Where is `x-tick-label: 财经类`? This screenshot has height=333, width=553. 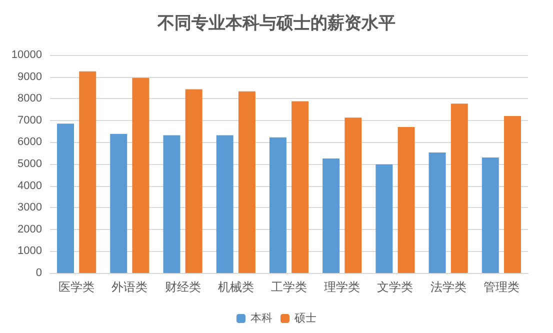
x-tick-label: 财经类 is located at coordinates (182, 287).